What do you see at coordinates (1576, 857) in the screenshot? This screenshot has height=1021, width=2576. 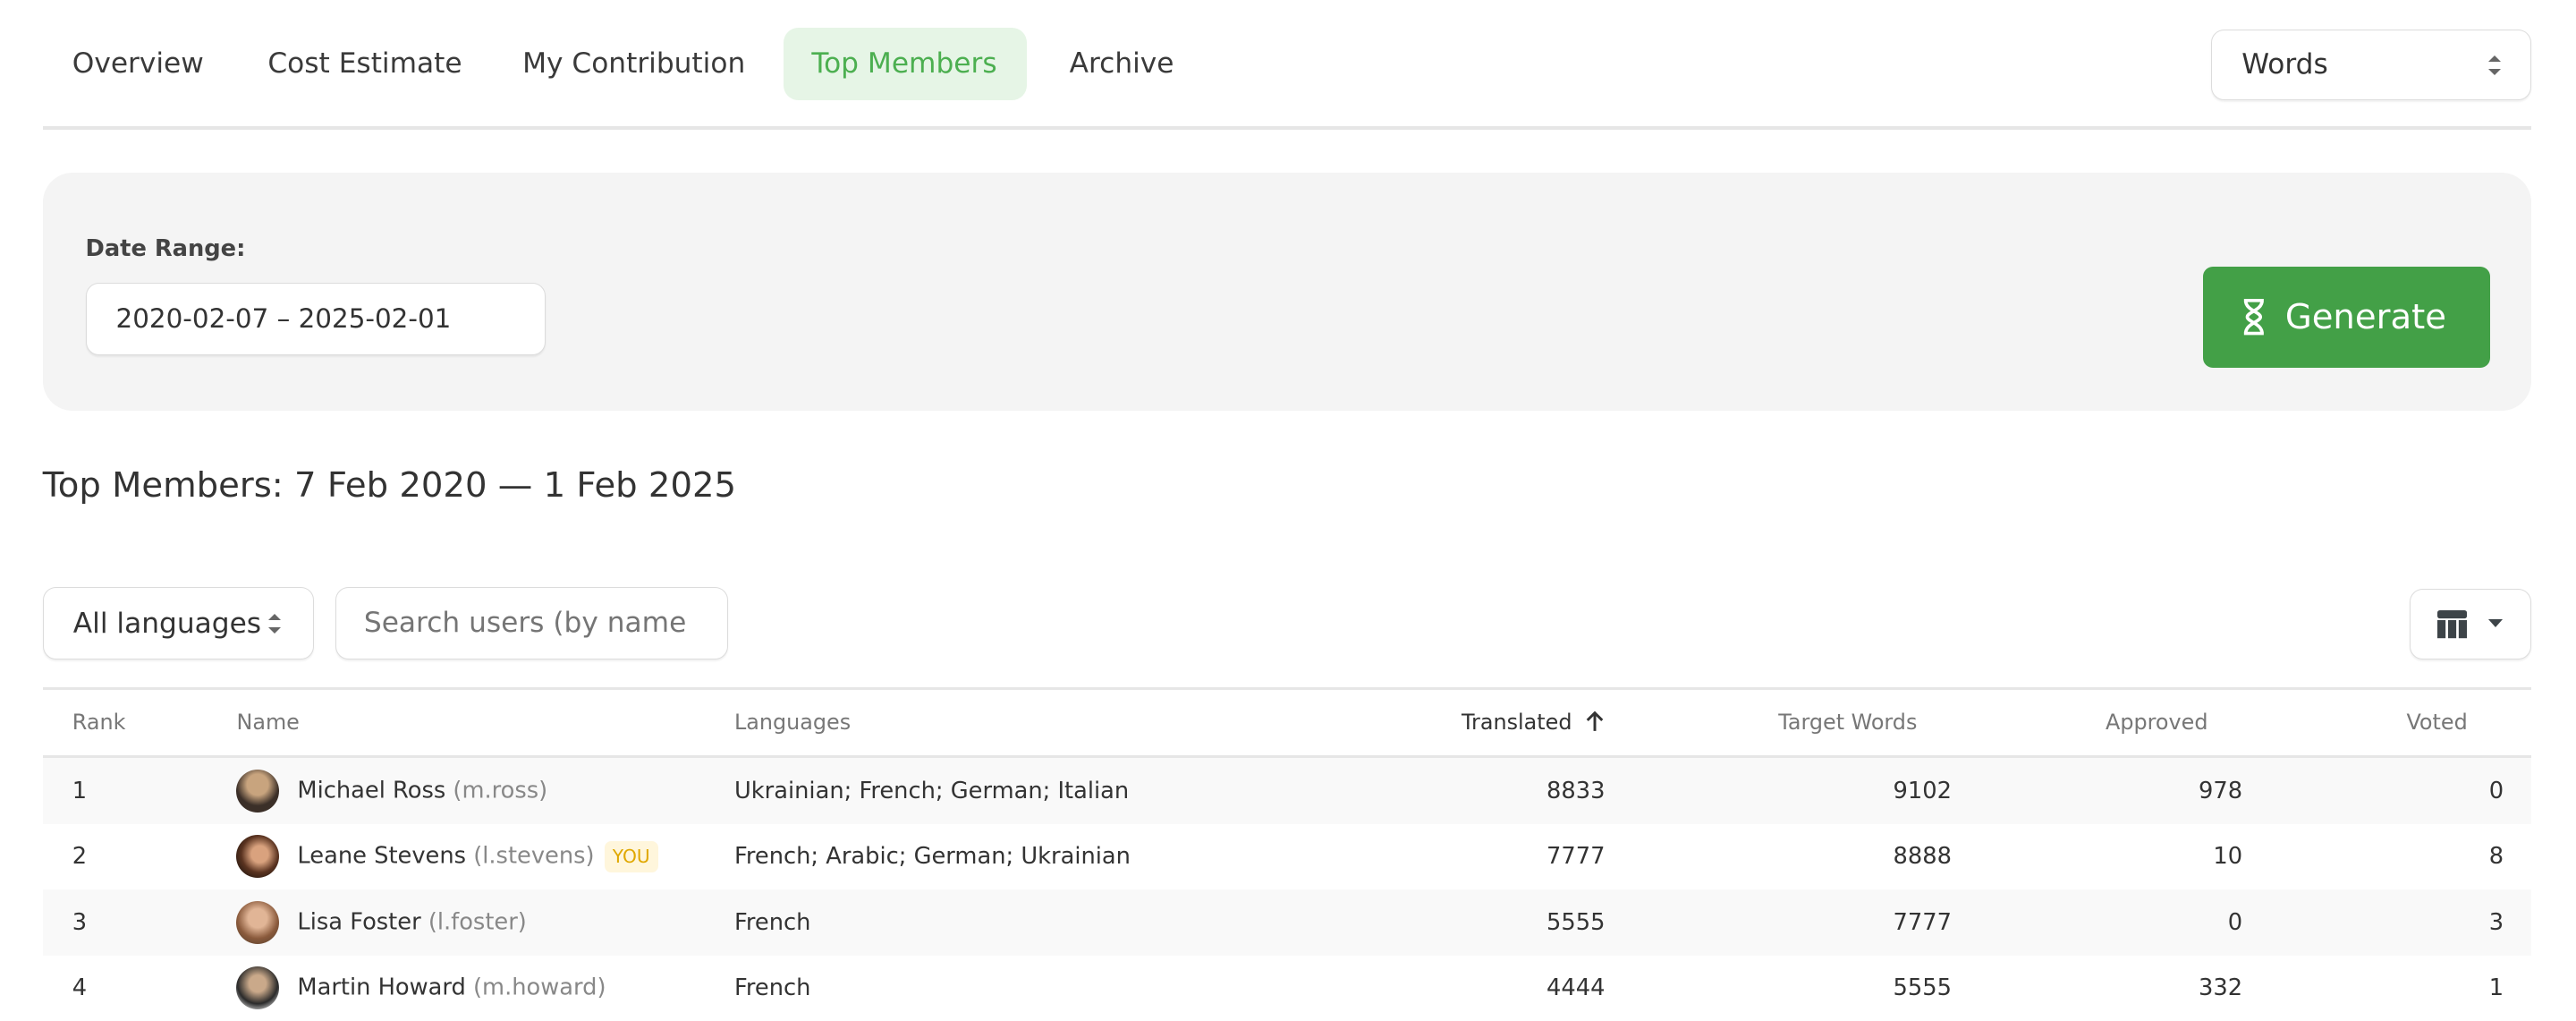 I see `translated-cell: 7777` at bounding box center [1576, 857].